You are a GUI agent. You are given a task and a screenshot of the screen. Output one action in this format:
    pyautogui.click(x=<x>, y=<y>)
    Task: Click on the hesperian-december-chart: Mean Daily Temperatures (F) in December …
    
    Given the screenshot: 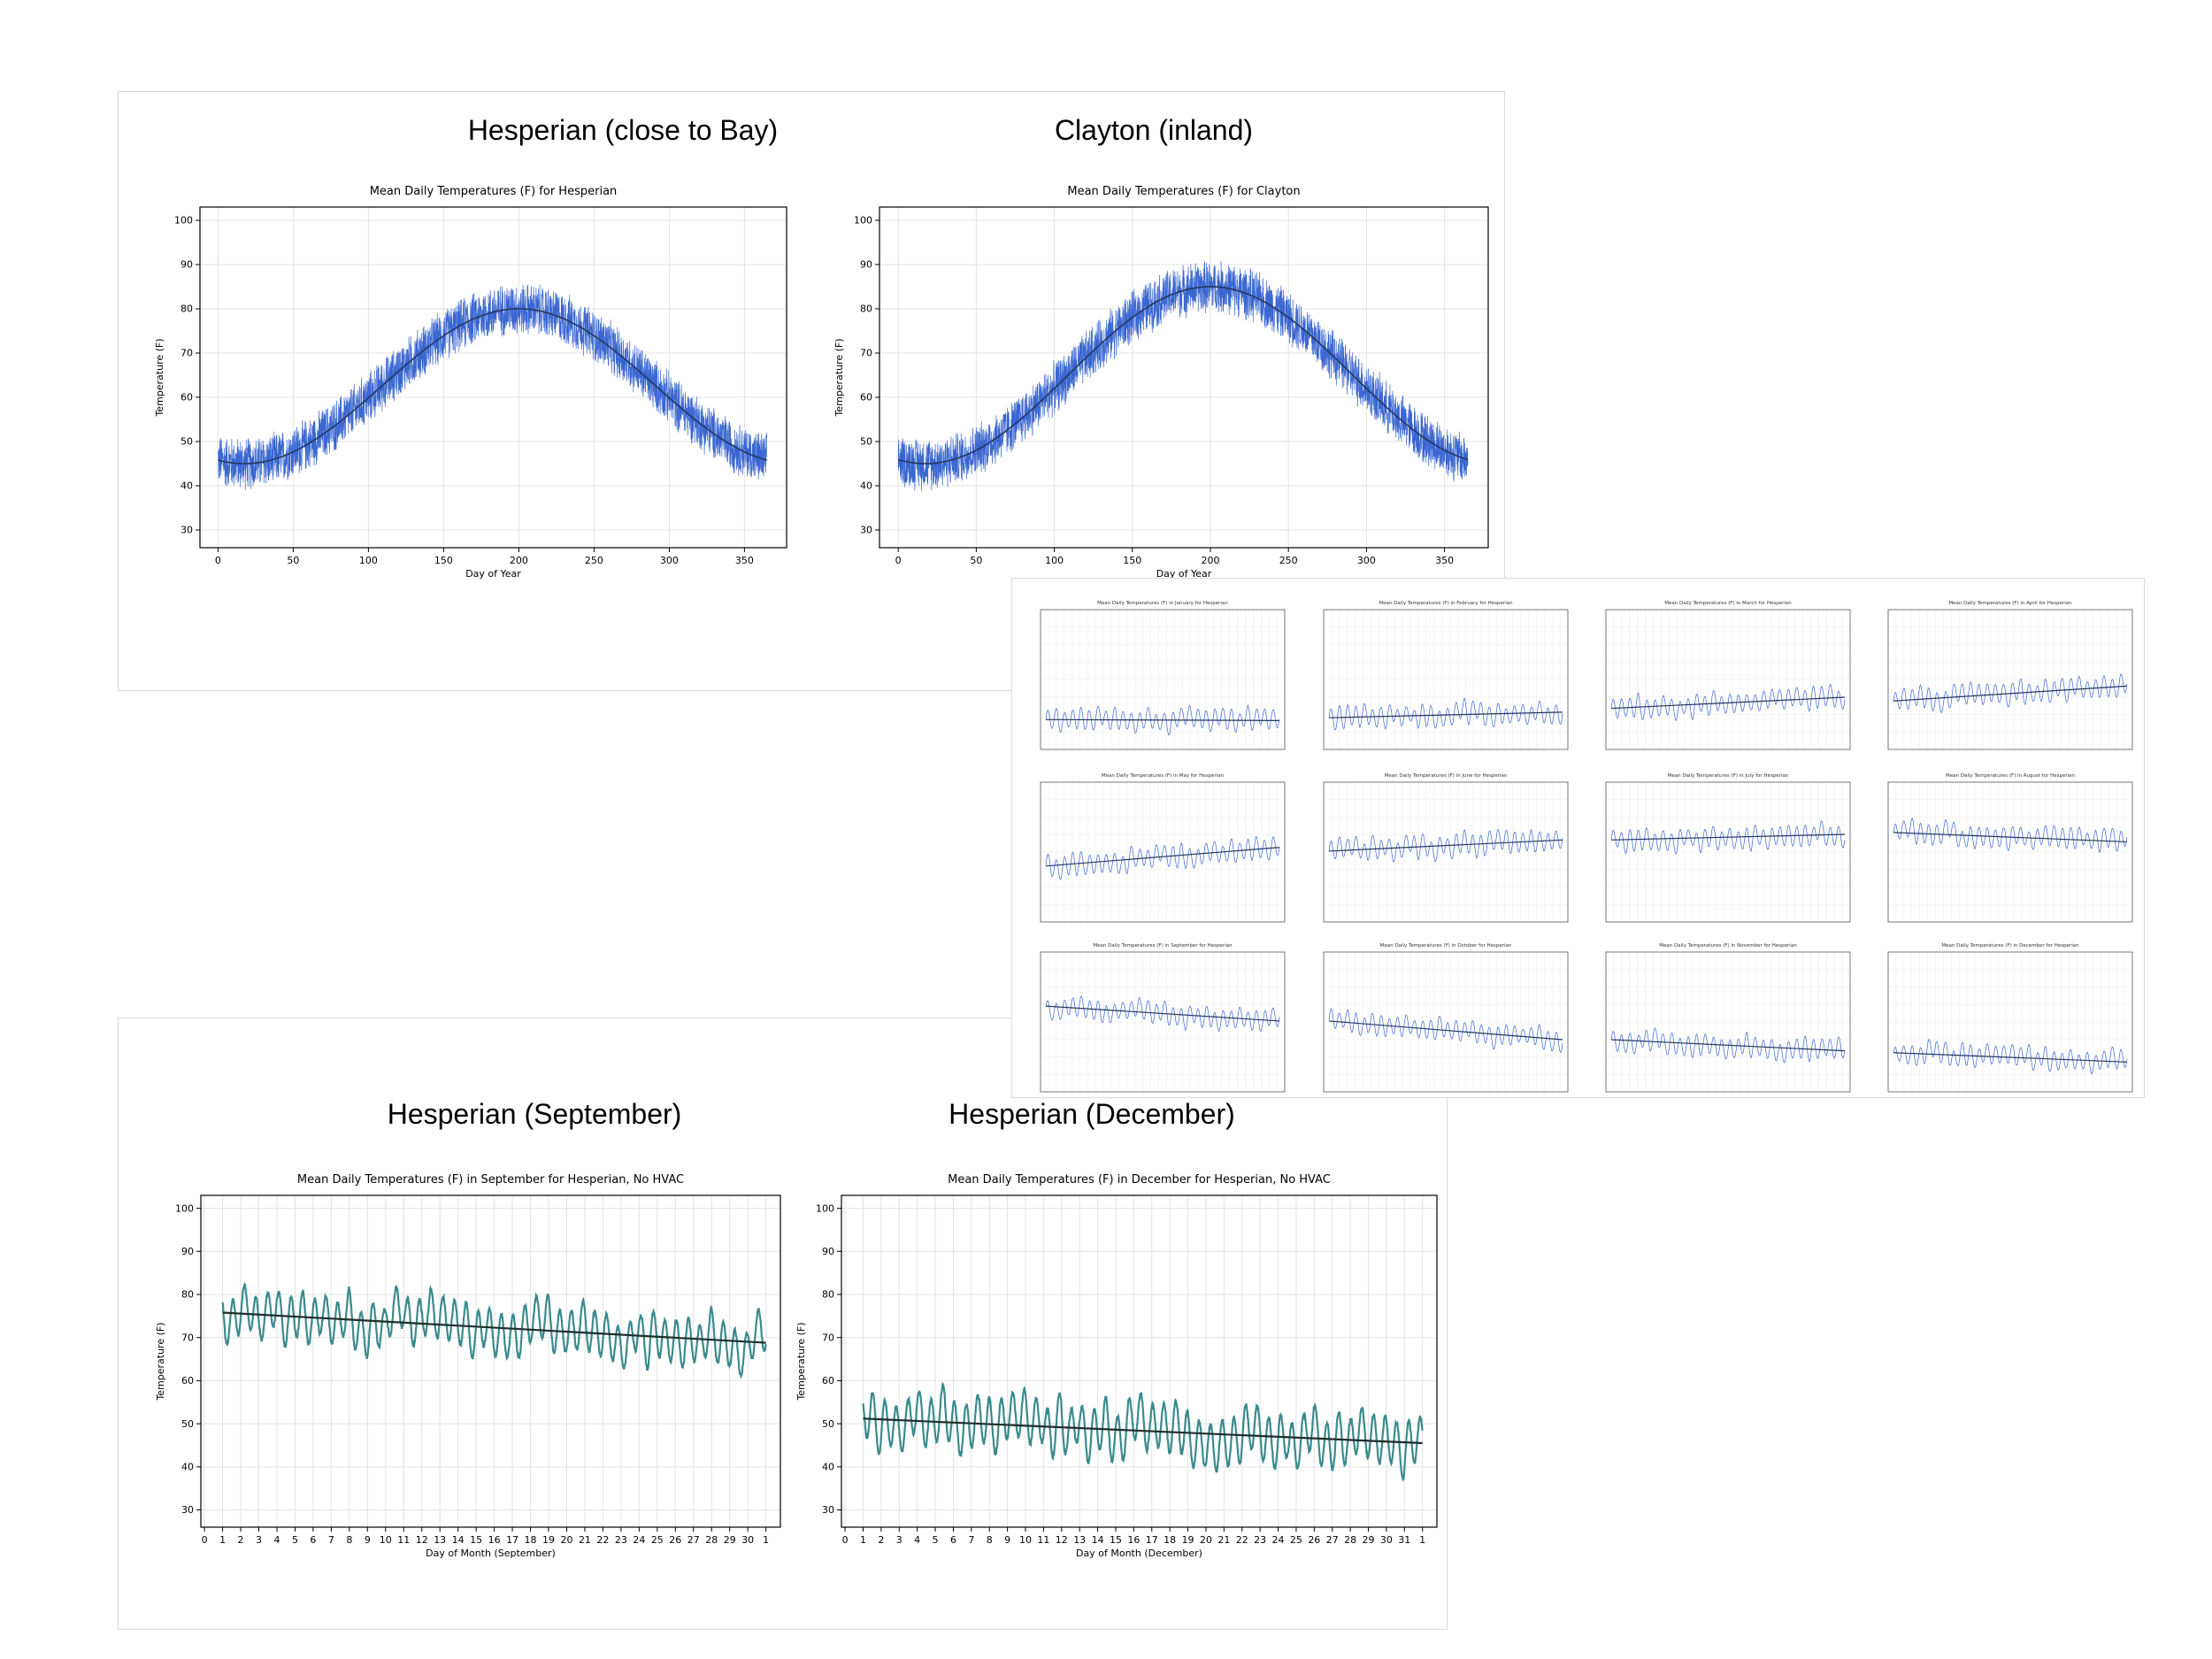 What is the action you would take?
    pyautogui.click(x=1116, y=1366)
    